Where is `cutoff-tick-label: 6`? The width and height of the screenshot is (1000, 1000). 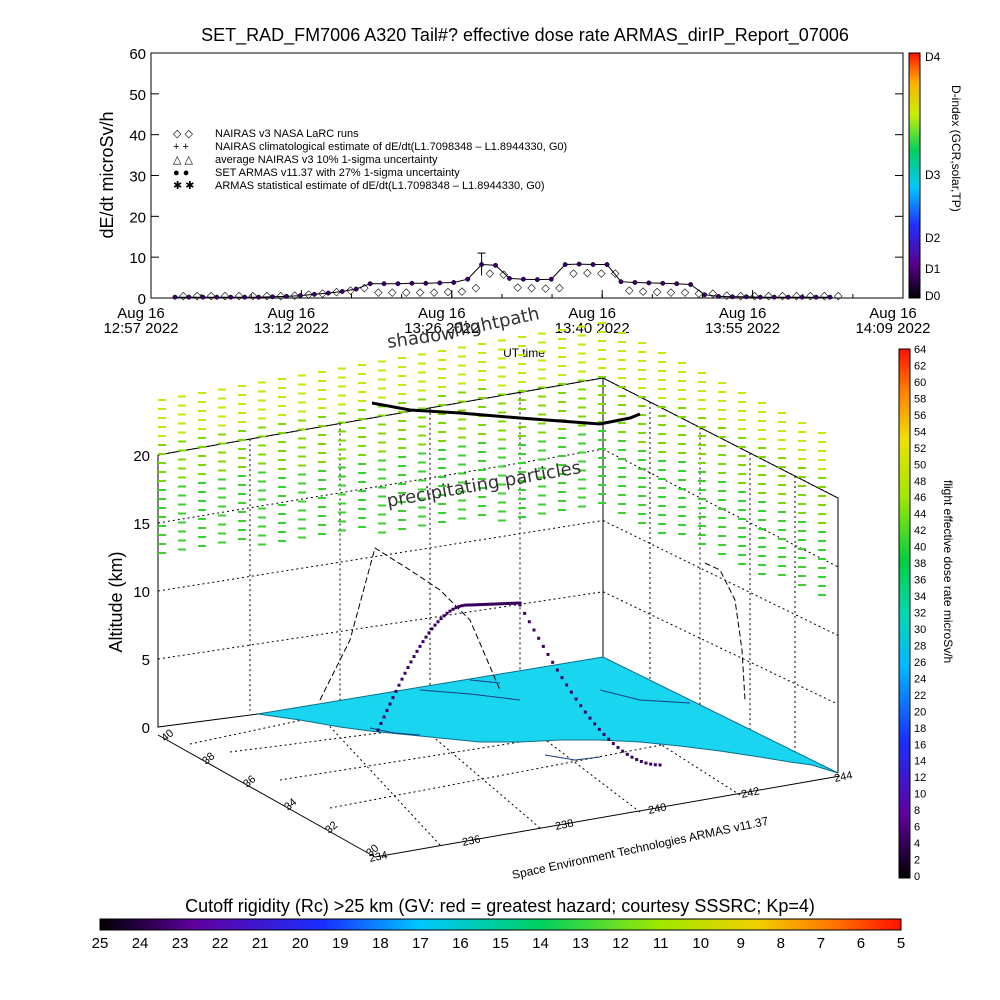 cutoff-tick-label: 6 is located at coordinates (861, 943).